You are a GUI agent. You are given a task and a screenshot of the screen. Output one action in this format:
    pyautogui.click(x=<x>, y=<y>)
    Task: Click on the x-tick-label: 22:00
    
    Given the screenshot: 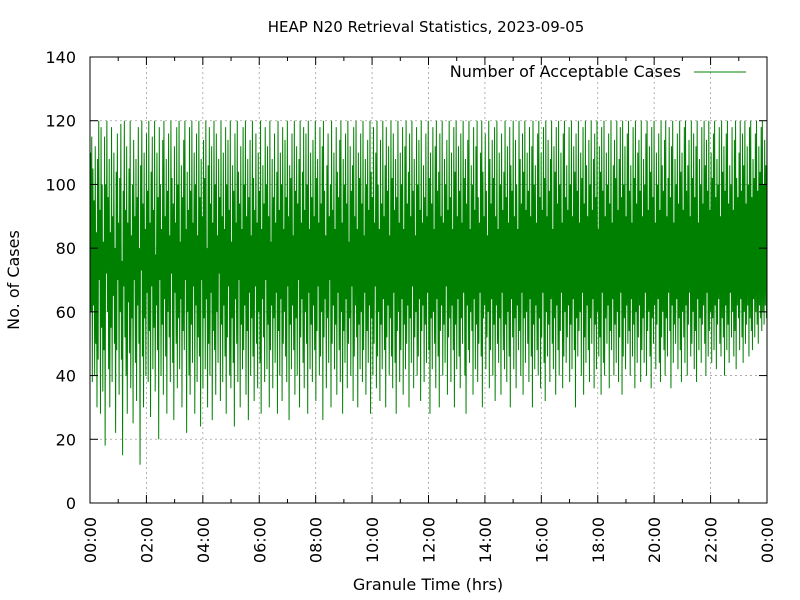 What is the action you would take?
    pyautogui.click(x=711, y=540)
    